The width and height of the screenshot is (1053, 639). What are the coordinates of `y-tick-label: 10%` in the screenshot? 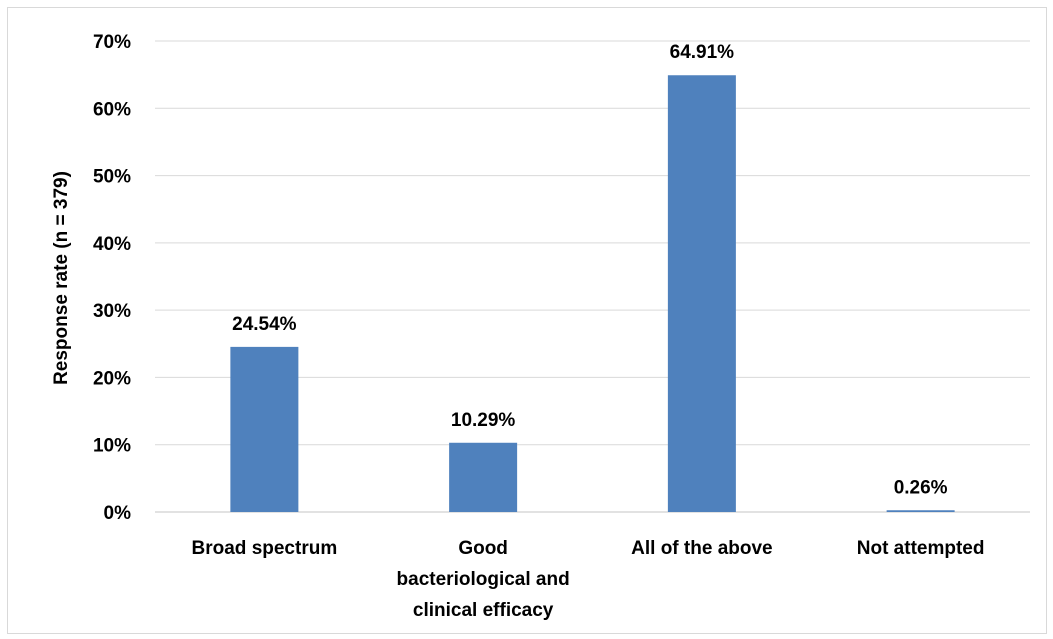 It's located at (112, 446).